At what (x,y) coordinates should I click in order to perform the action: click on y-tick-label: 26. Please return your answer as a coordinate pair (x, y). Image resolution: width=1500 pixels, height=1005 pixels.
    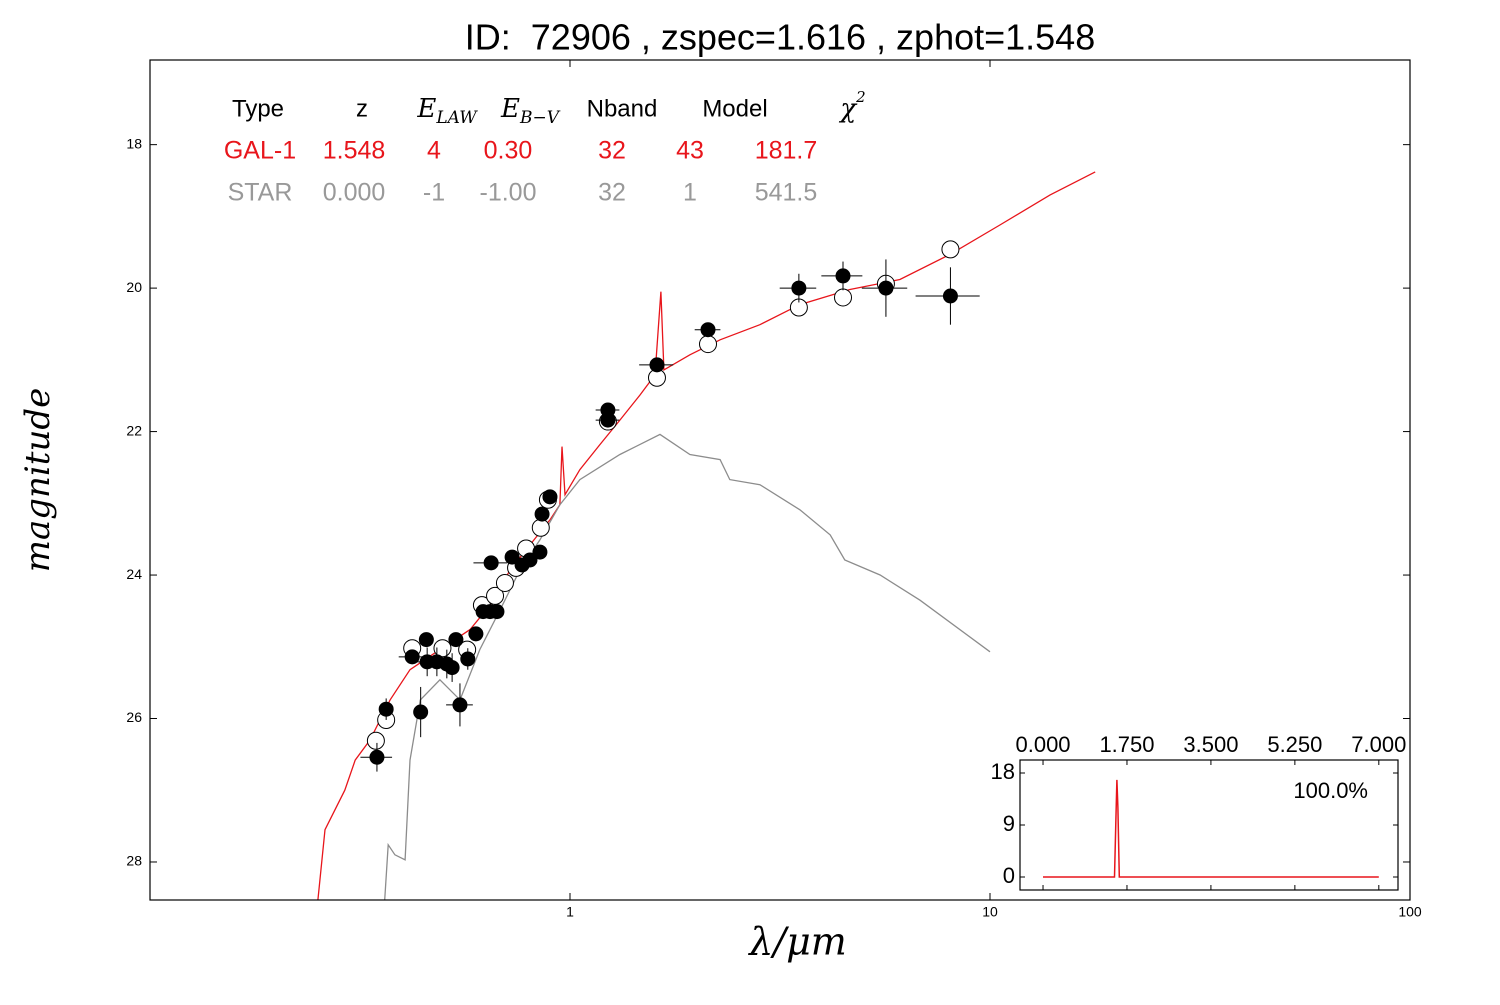
    Looking at the image, I should click on (134, 717).